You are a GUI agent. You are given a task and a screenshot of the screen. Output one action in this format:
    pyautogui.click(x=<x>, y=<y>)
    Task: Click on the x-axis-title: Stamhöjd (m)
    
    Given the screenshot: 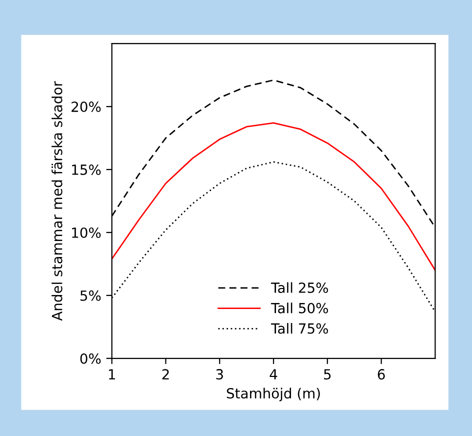 What is the action you would take?
    pyautogui.click(x=273, y=395)
    